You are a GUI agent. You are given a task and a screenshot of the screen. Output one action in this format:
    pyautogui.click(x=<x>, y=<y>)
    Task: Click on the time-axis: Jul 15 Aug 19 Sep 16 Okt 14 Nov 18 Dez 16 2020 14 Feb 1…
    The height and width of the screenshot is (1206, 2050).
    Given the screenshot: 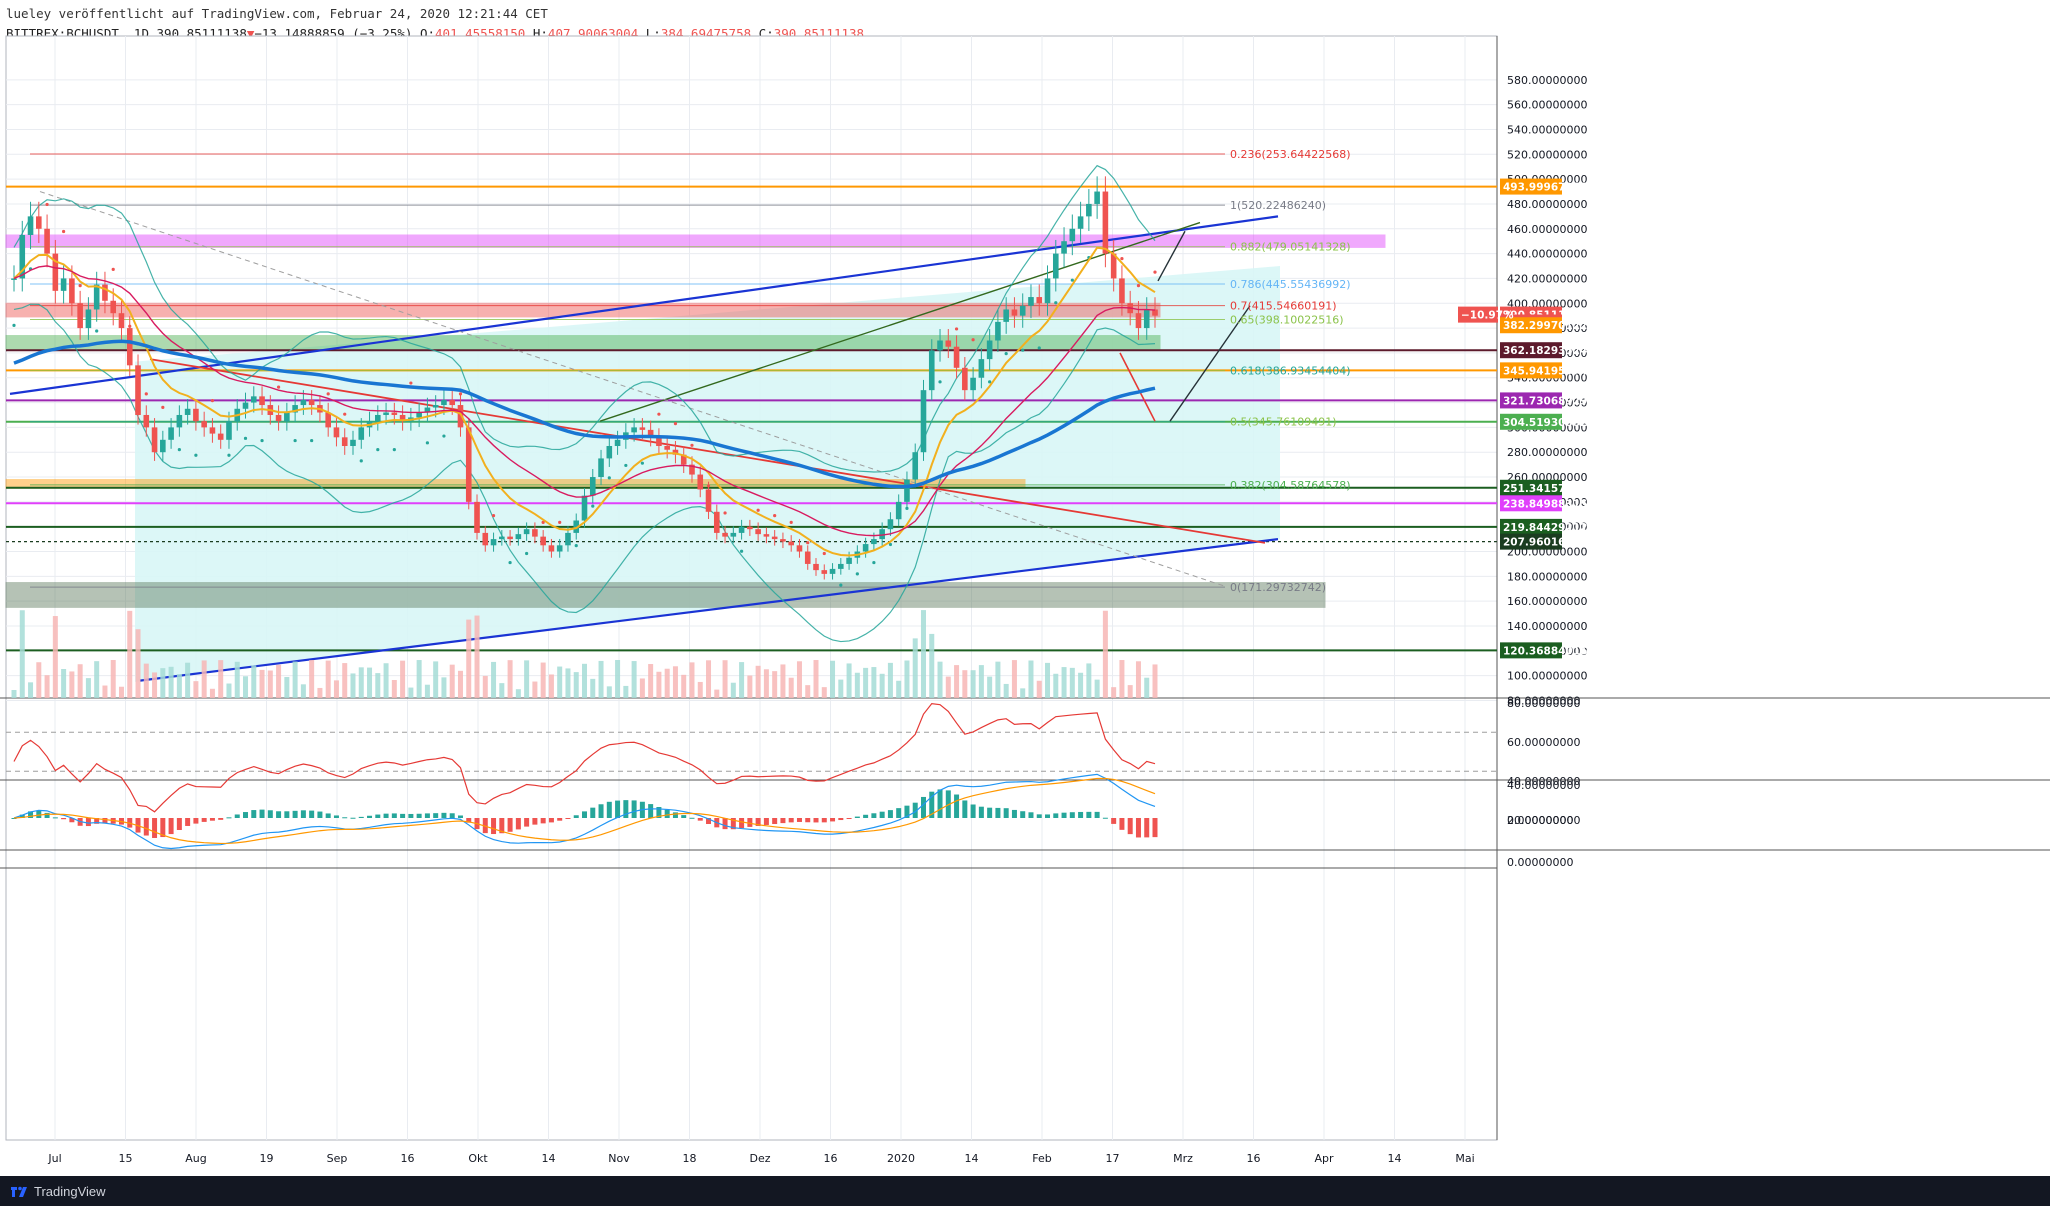 What is the action you would take?
    pyautogui.click(x=760, y=1158)
    